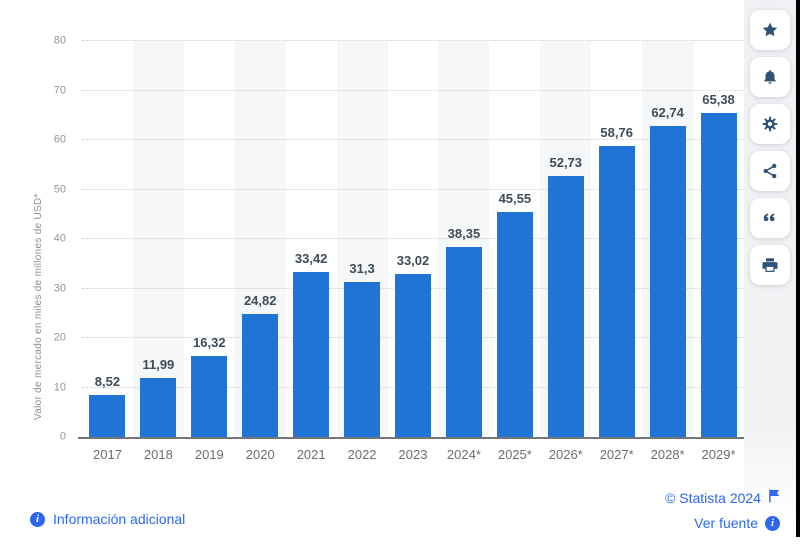 This screenshot has width=800, height=549. Describe the element at coordinates (59, 139) in the screenshot. I see `y-axis-tick: 60` at that location.